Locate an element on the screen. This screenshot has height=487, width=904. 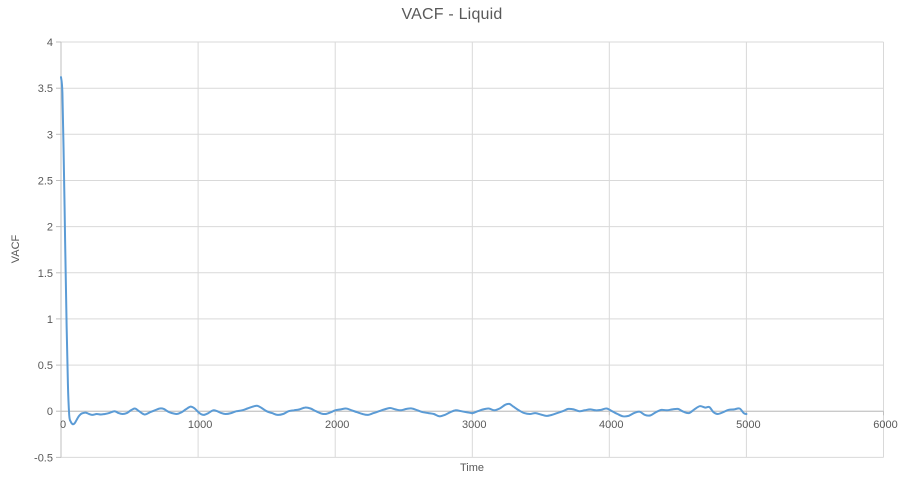
svg-text: 5000 is located at coordinates (748, 425).